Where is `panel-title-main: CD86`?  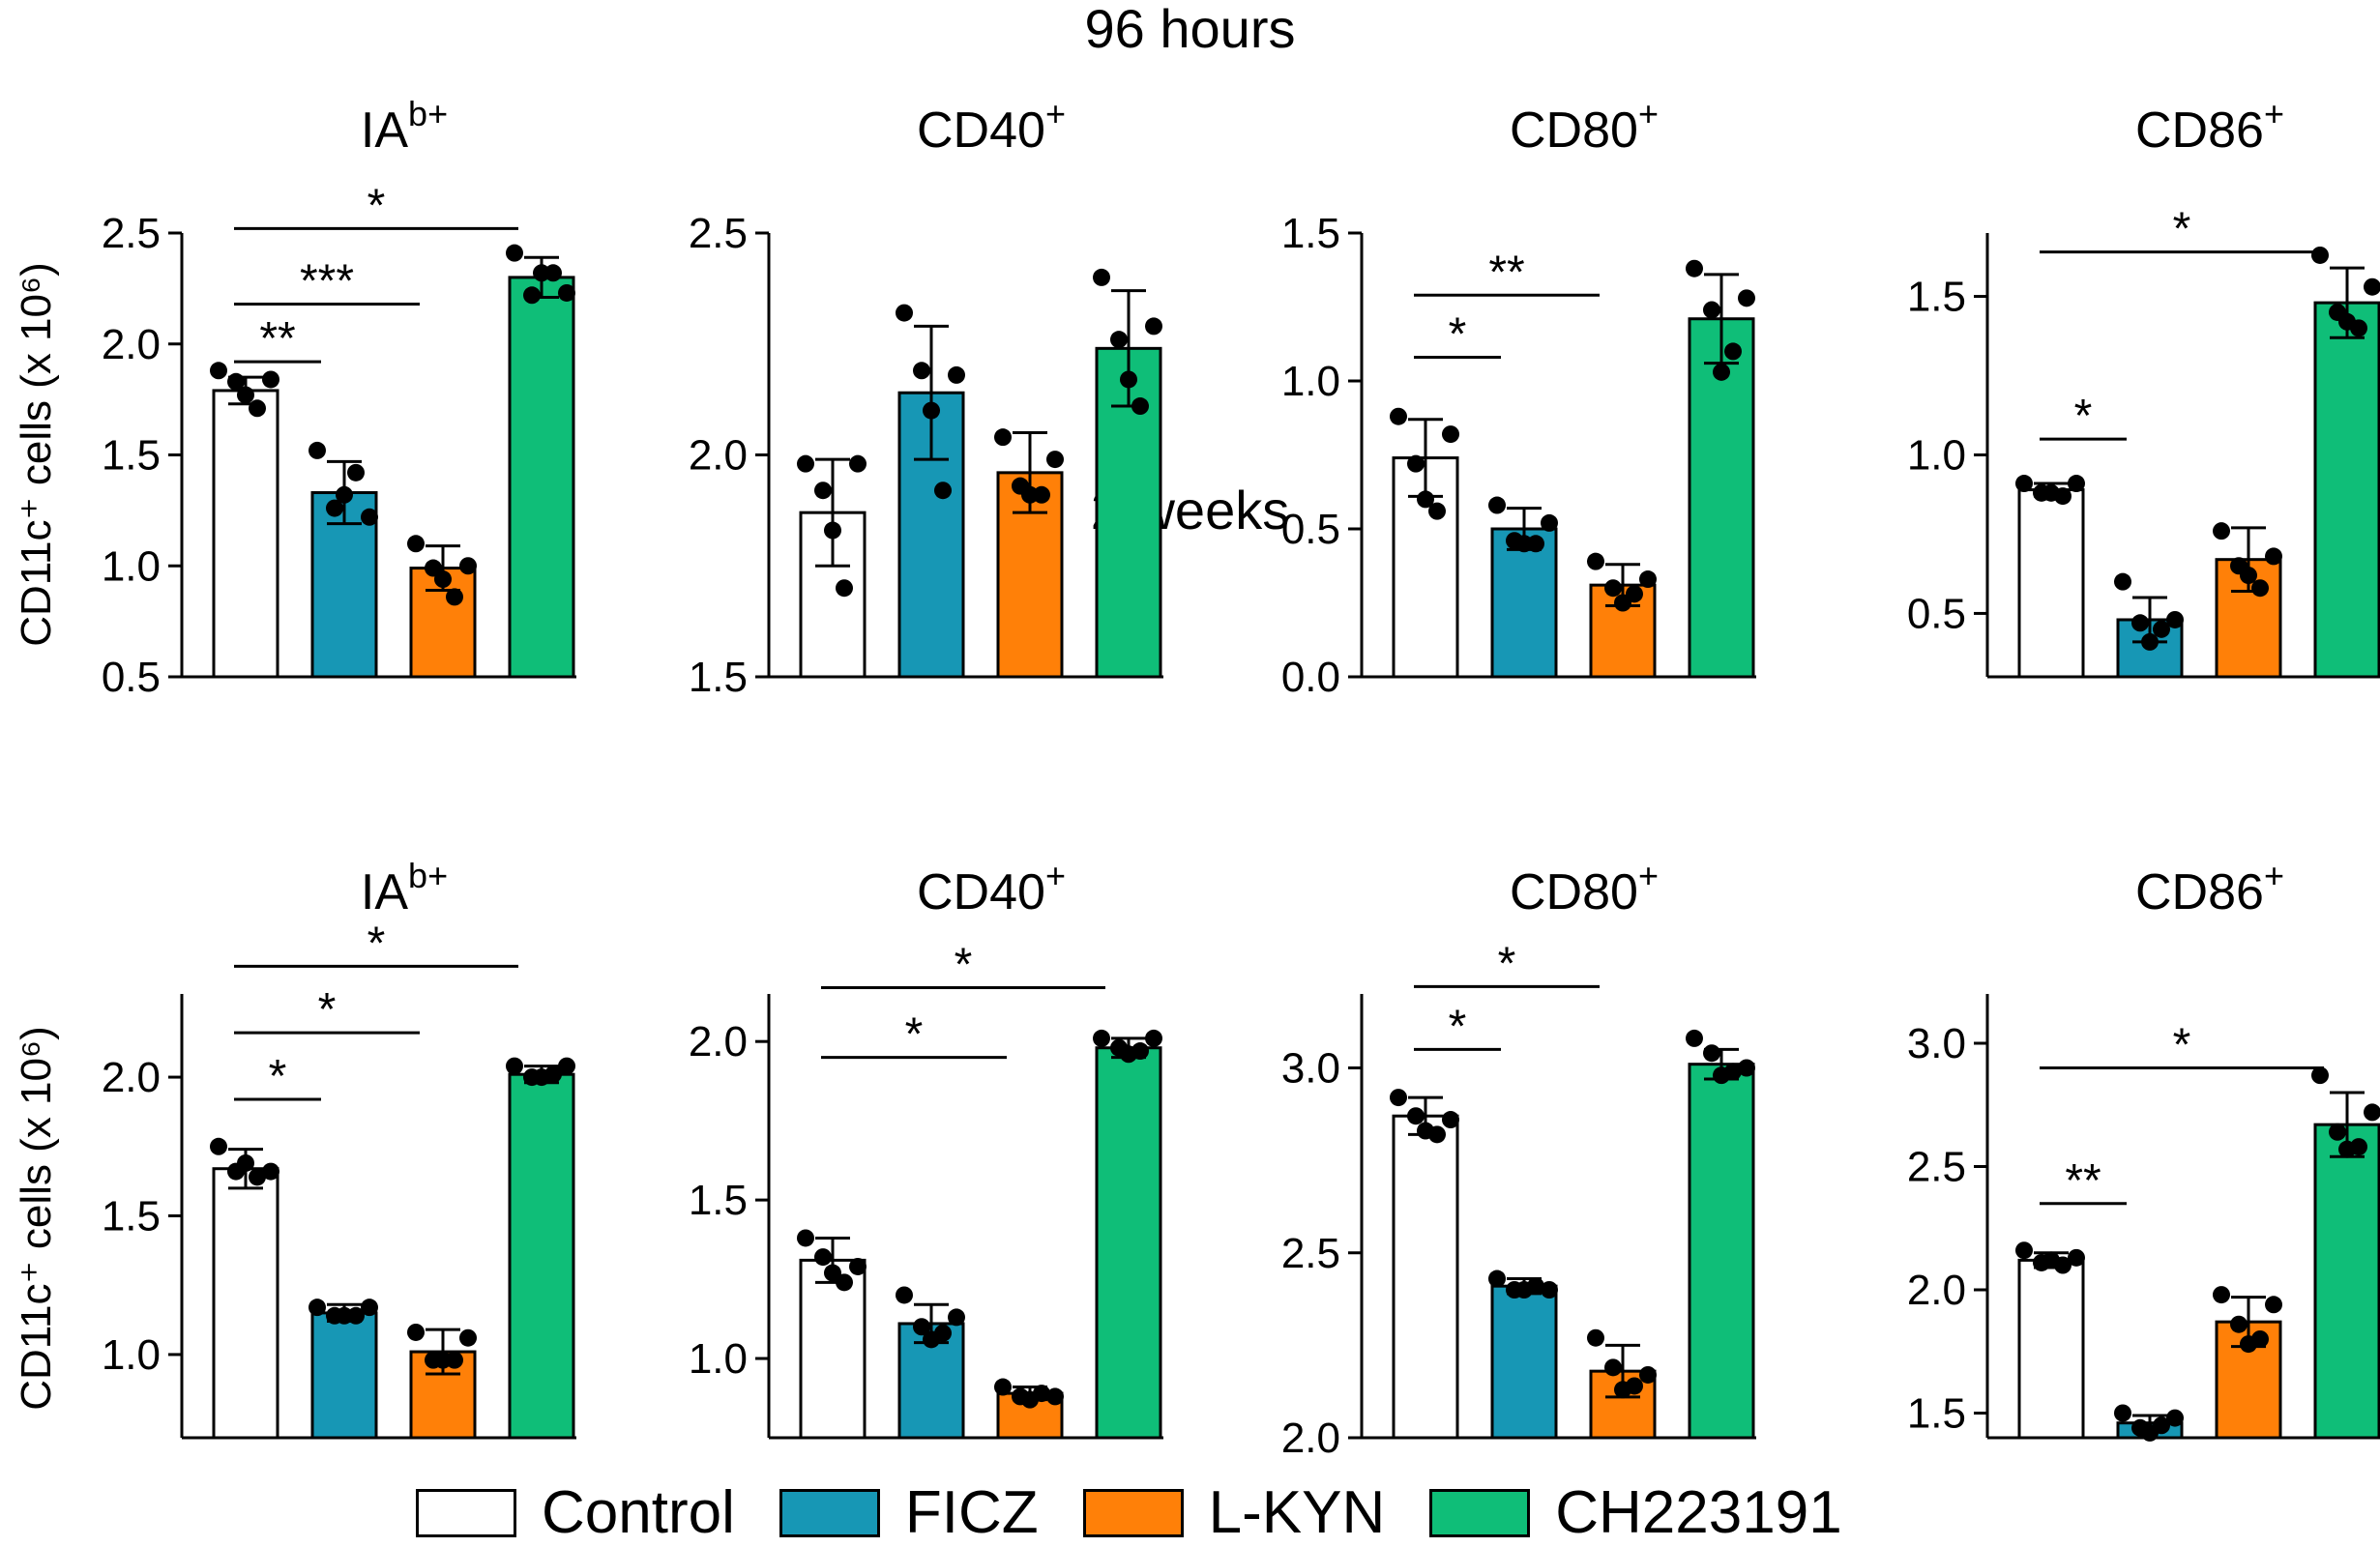
panel-title-main: CD86 is located at coordinates (2199, 892).